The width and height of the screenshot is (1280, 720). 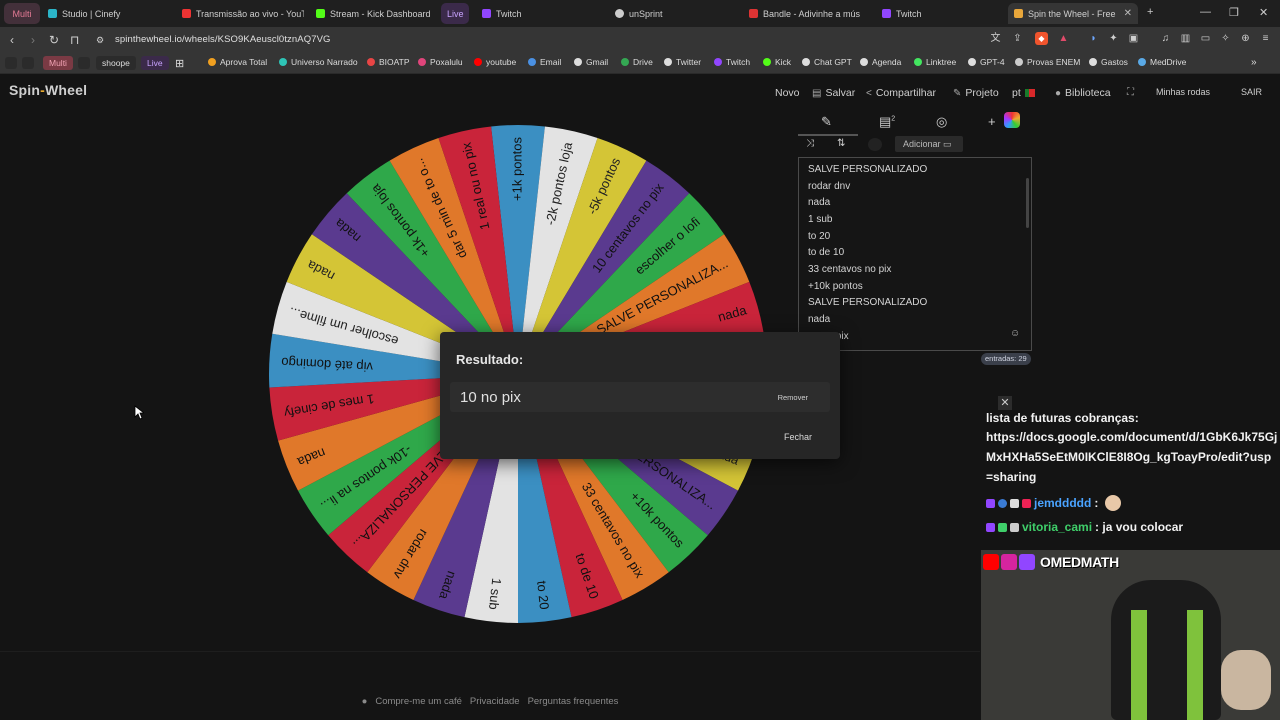 What do you see at coordinates (992, 121) in the screenshot?
I see `add-plus-icon: +` at bounding box center [992, 121].